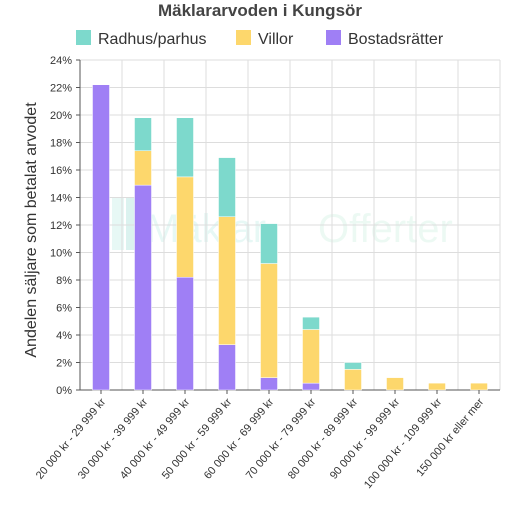 This screenshot has height=520, width=520. I want to click on y-tick-label: 16%, so click(61, 171).